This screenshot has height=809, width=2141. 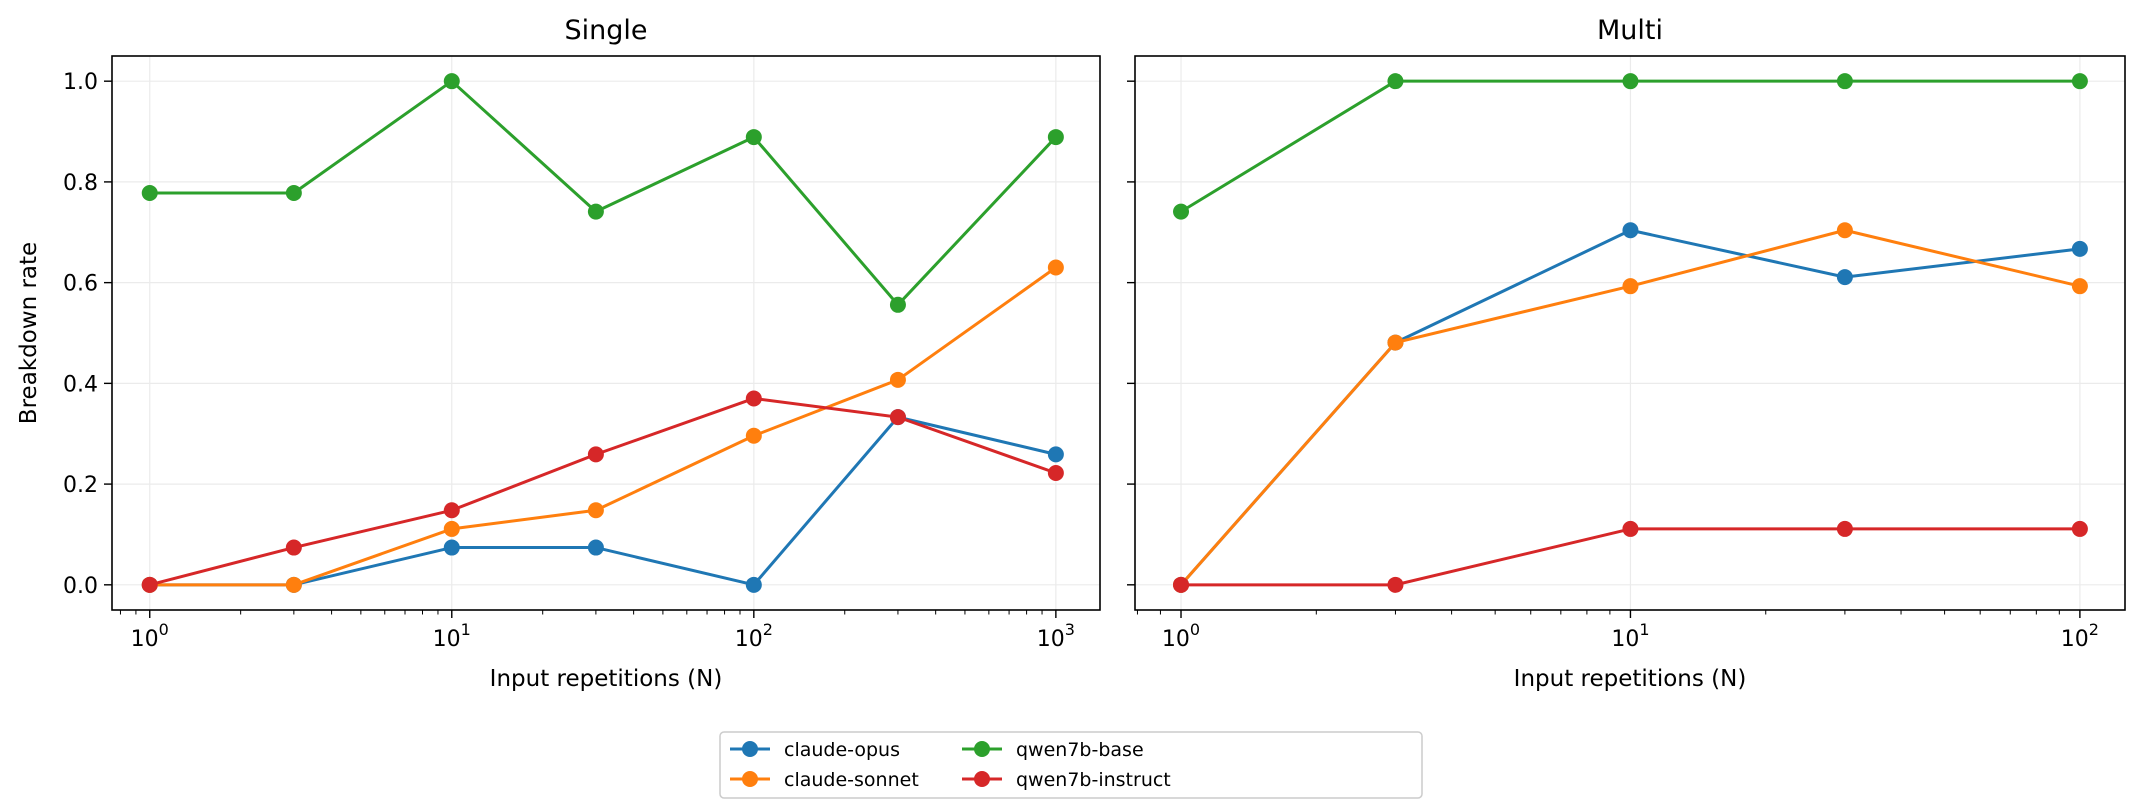 What do you see at coordinates (1630, 30) in the screenshot?
I see `panel-title: Multi` at bounding box center [1630, 30].